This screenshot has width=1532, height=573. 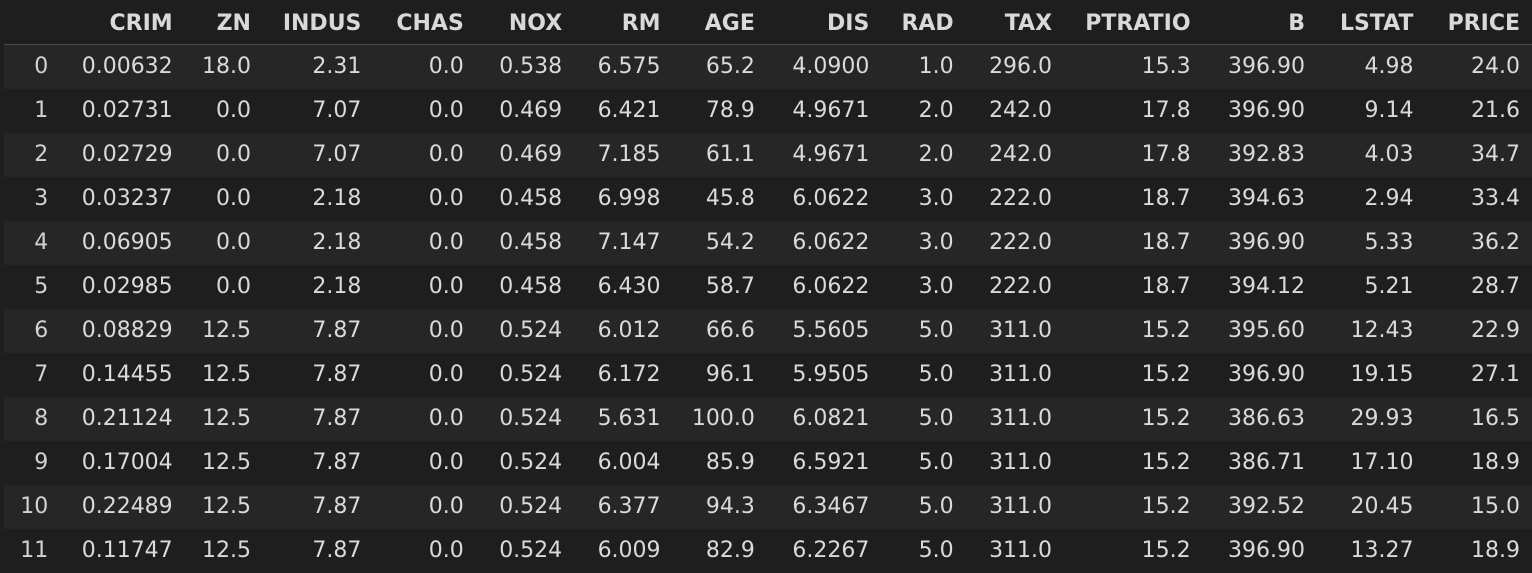 I want to click on row-index: 10, so click(x=33, y=507).